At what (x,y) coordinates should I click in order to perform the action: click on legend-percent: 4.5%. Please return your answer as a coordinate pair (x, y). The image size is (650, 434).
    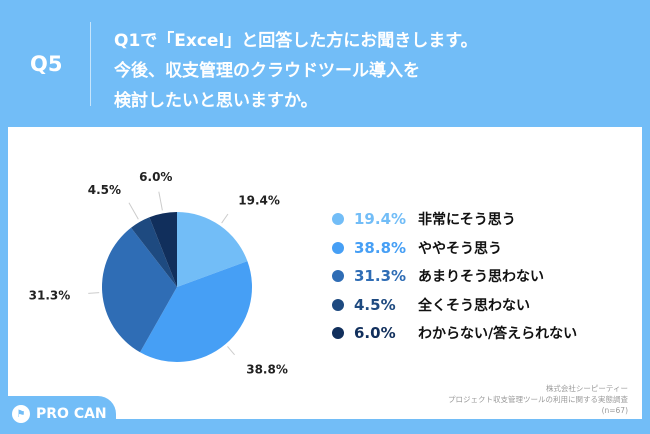
    Looking at the image, I should click on (375, 304).